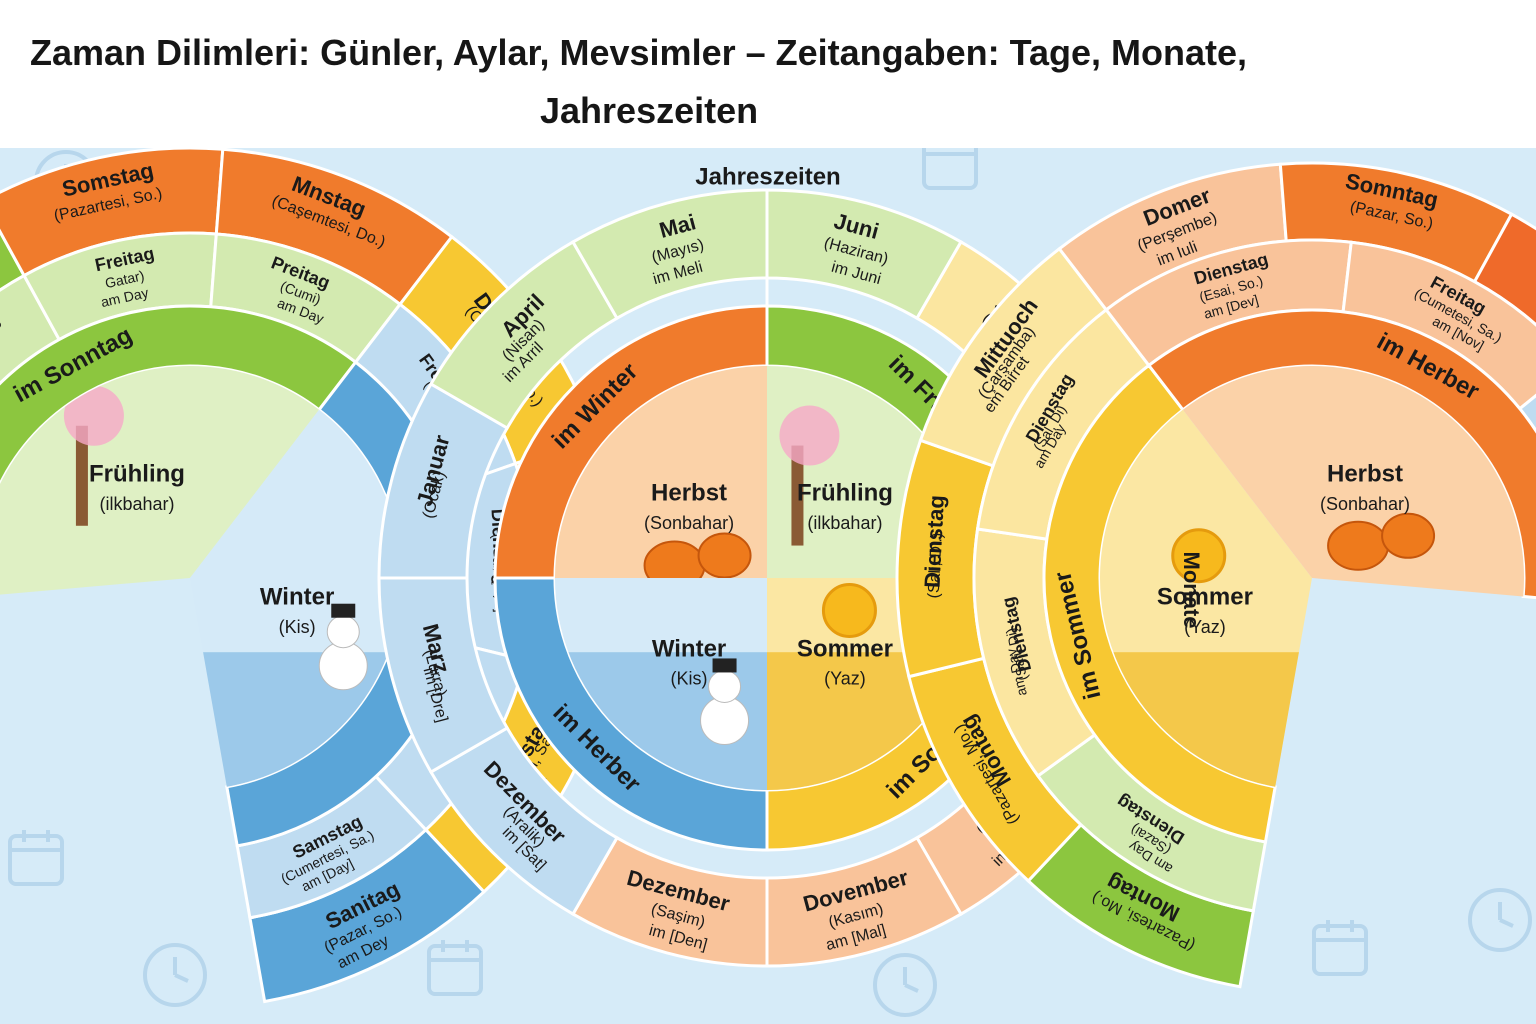 The width and height of the screenshot is (1536, 1024). What do you see at coordinates (1141, 905) in the screenshot?
I see `segment-0: Montag(Pazartesi, Mo.)` at bounding box center [1141, 905].